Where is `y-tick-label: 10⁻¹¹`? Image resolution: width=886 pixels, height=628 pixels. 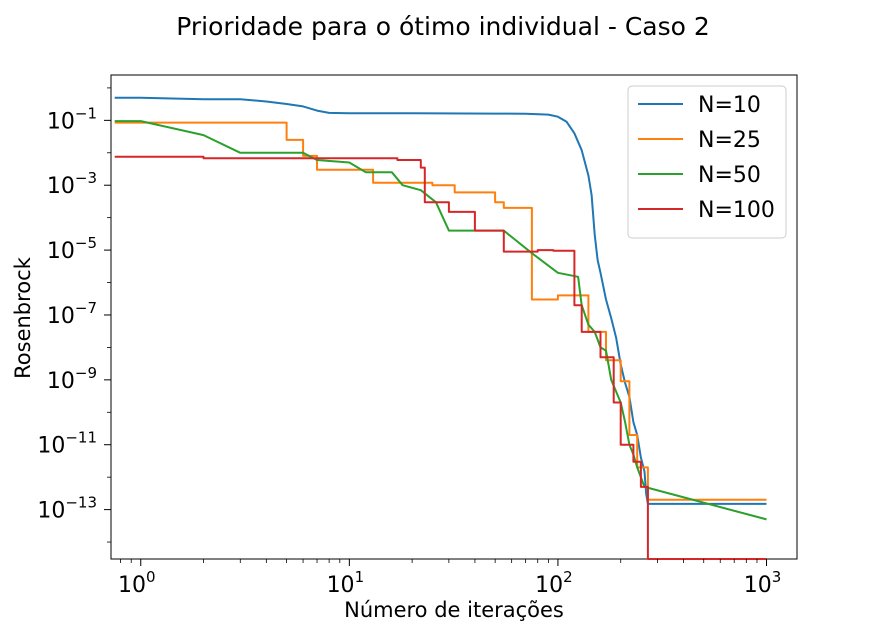 y-tick-label: 10⁻¹¹ is located at coordinates (67, 444).